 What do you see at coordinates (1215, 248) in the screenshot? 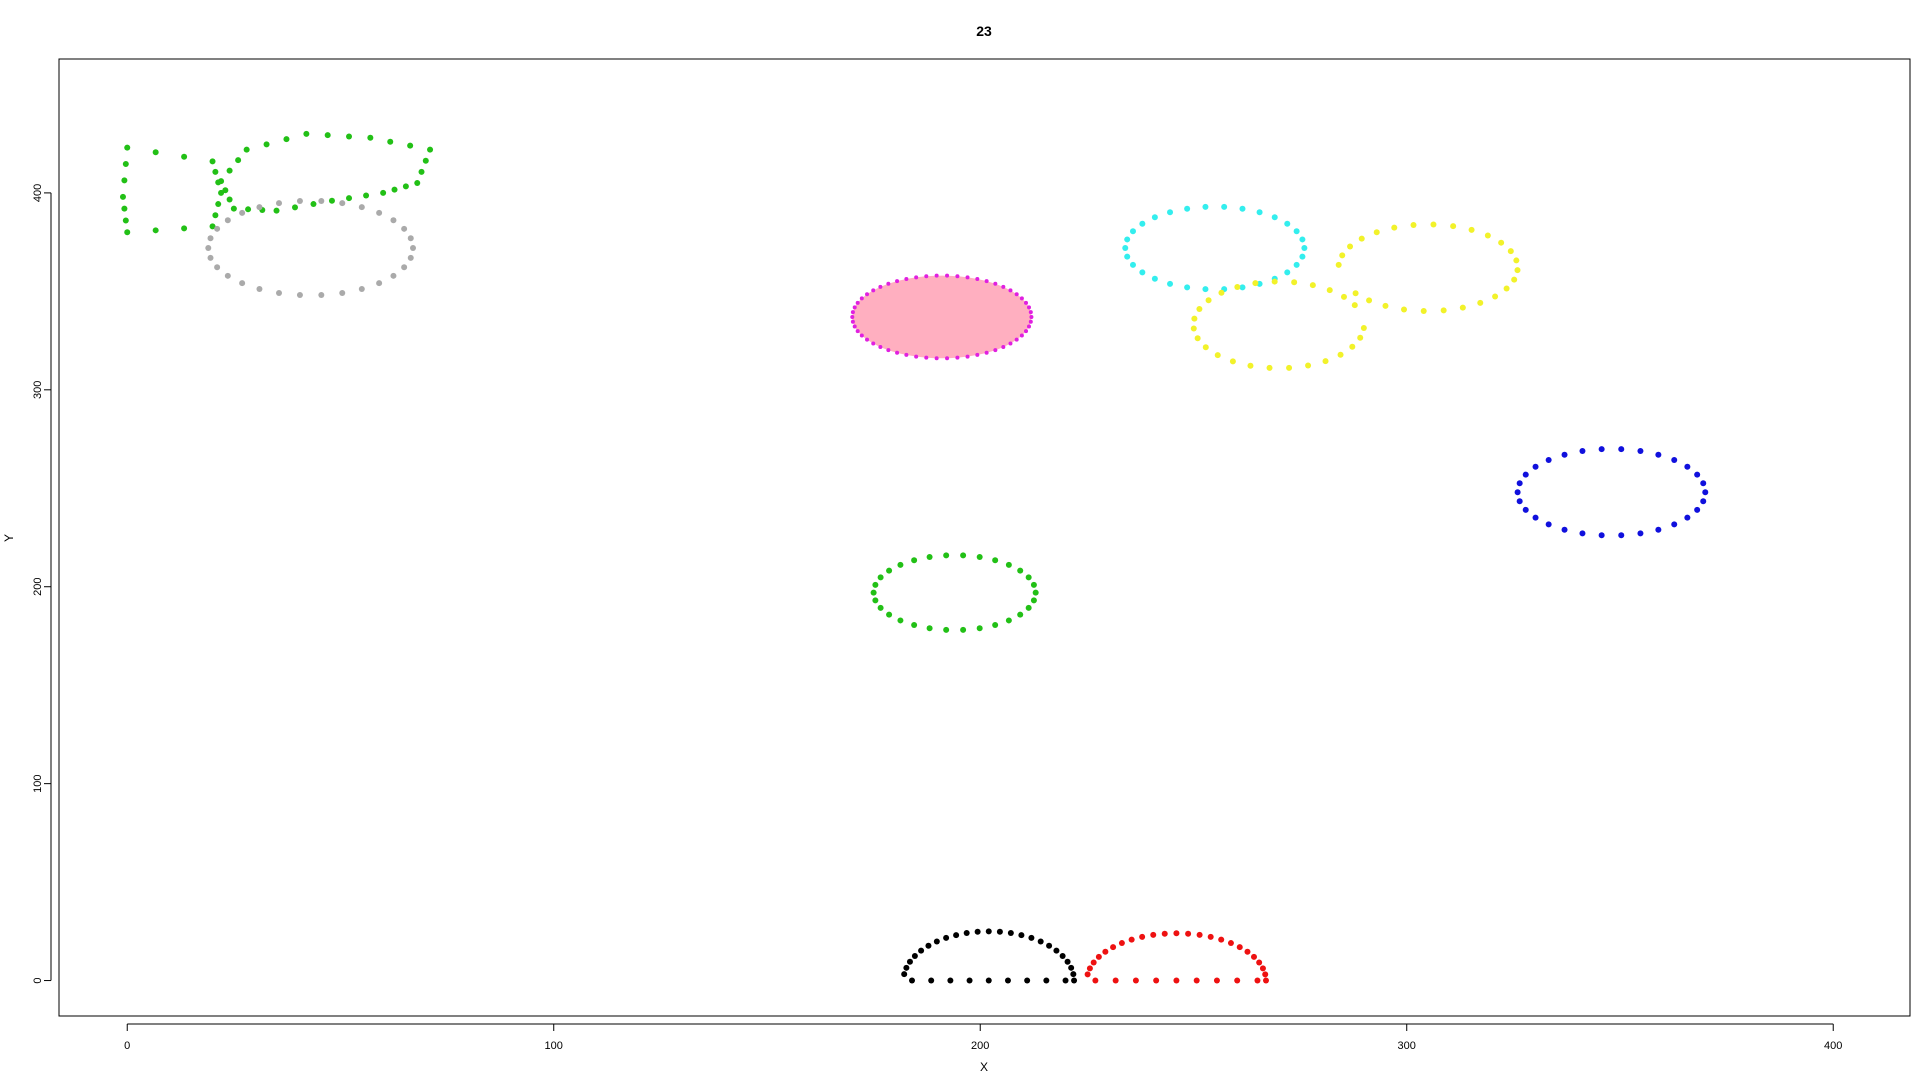
I see `series-cyan-ellipse` at bounding box center [1215, 248].